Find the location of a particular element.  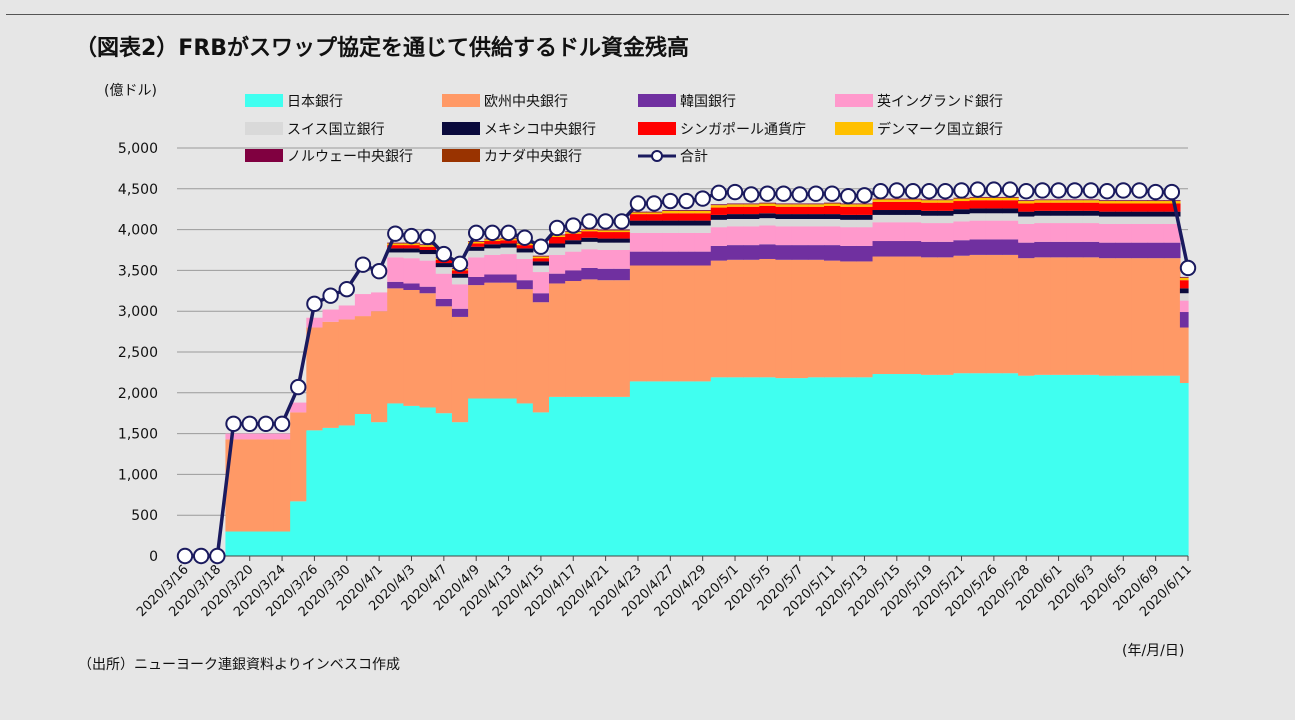

legend-label: メキシコ中央銀行 is located at coordinates (540, 130).